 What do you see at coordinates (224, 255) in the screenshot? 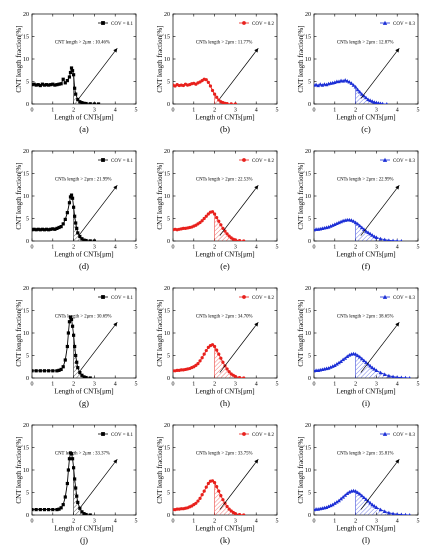
I see `x-axis-label: Length of CNTs[μm]` at bounding box center [224, 255].